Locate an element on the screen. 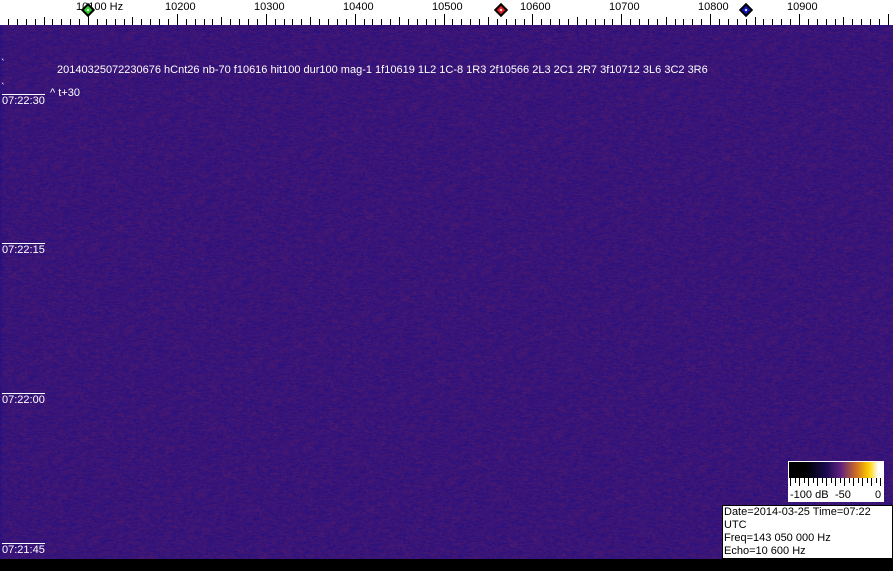 Image resolution: width=893 pixels, height=571 pixels. info-station: SVAKOV-R3 is located at coordinates (755, 564).